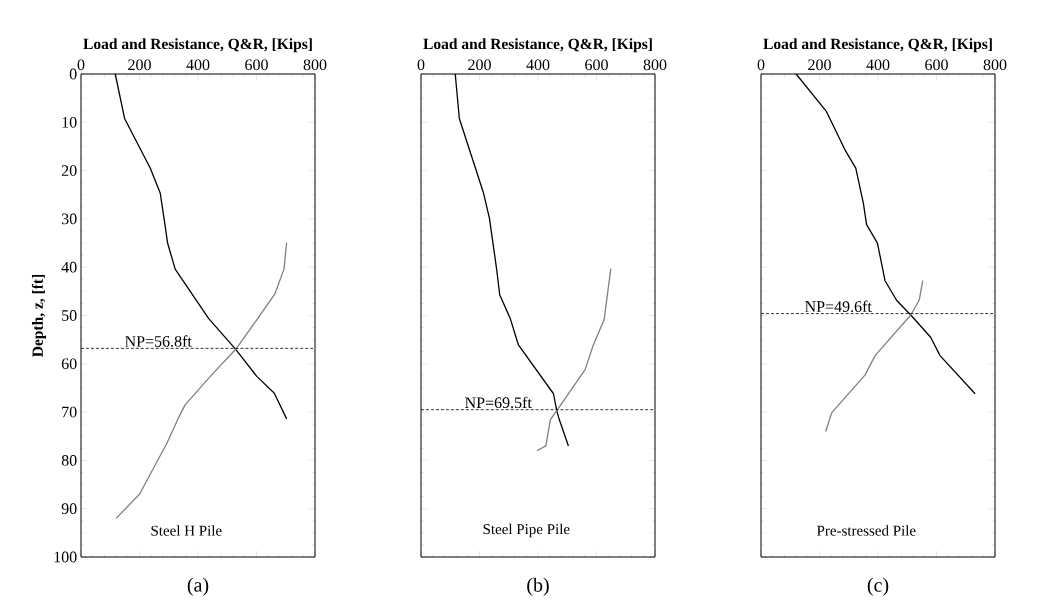 This screenshot has height=614, width=1059. I want to click on y-axis-title: Depth, z, [ft], so click(39, 315).